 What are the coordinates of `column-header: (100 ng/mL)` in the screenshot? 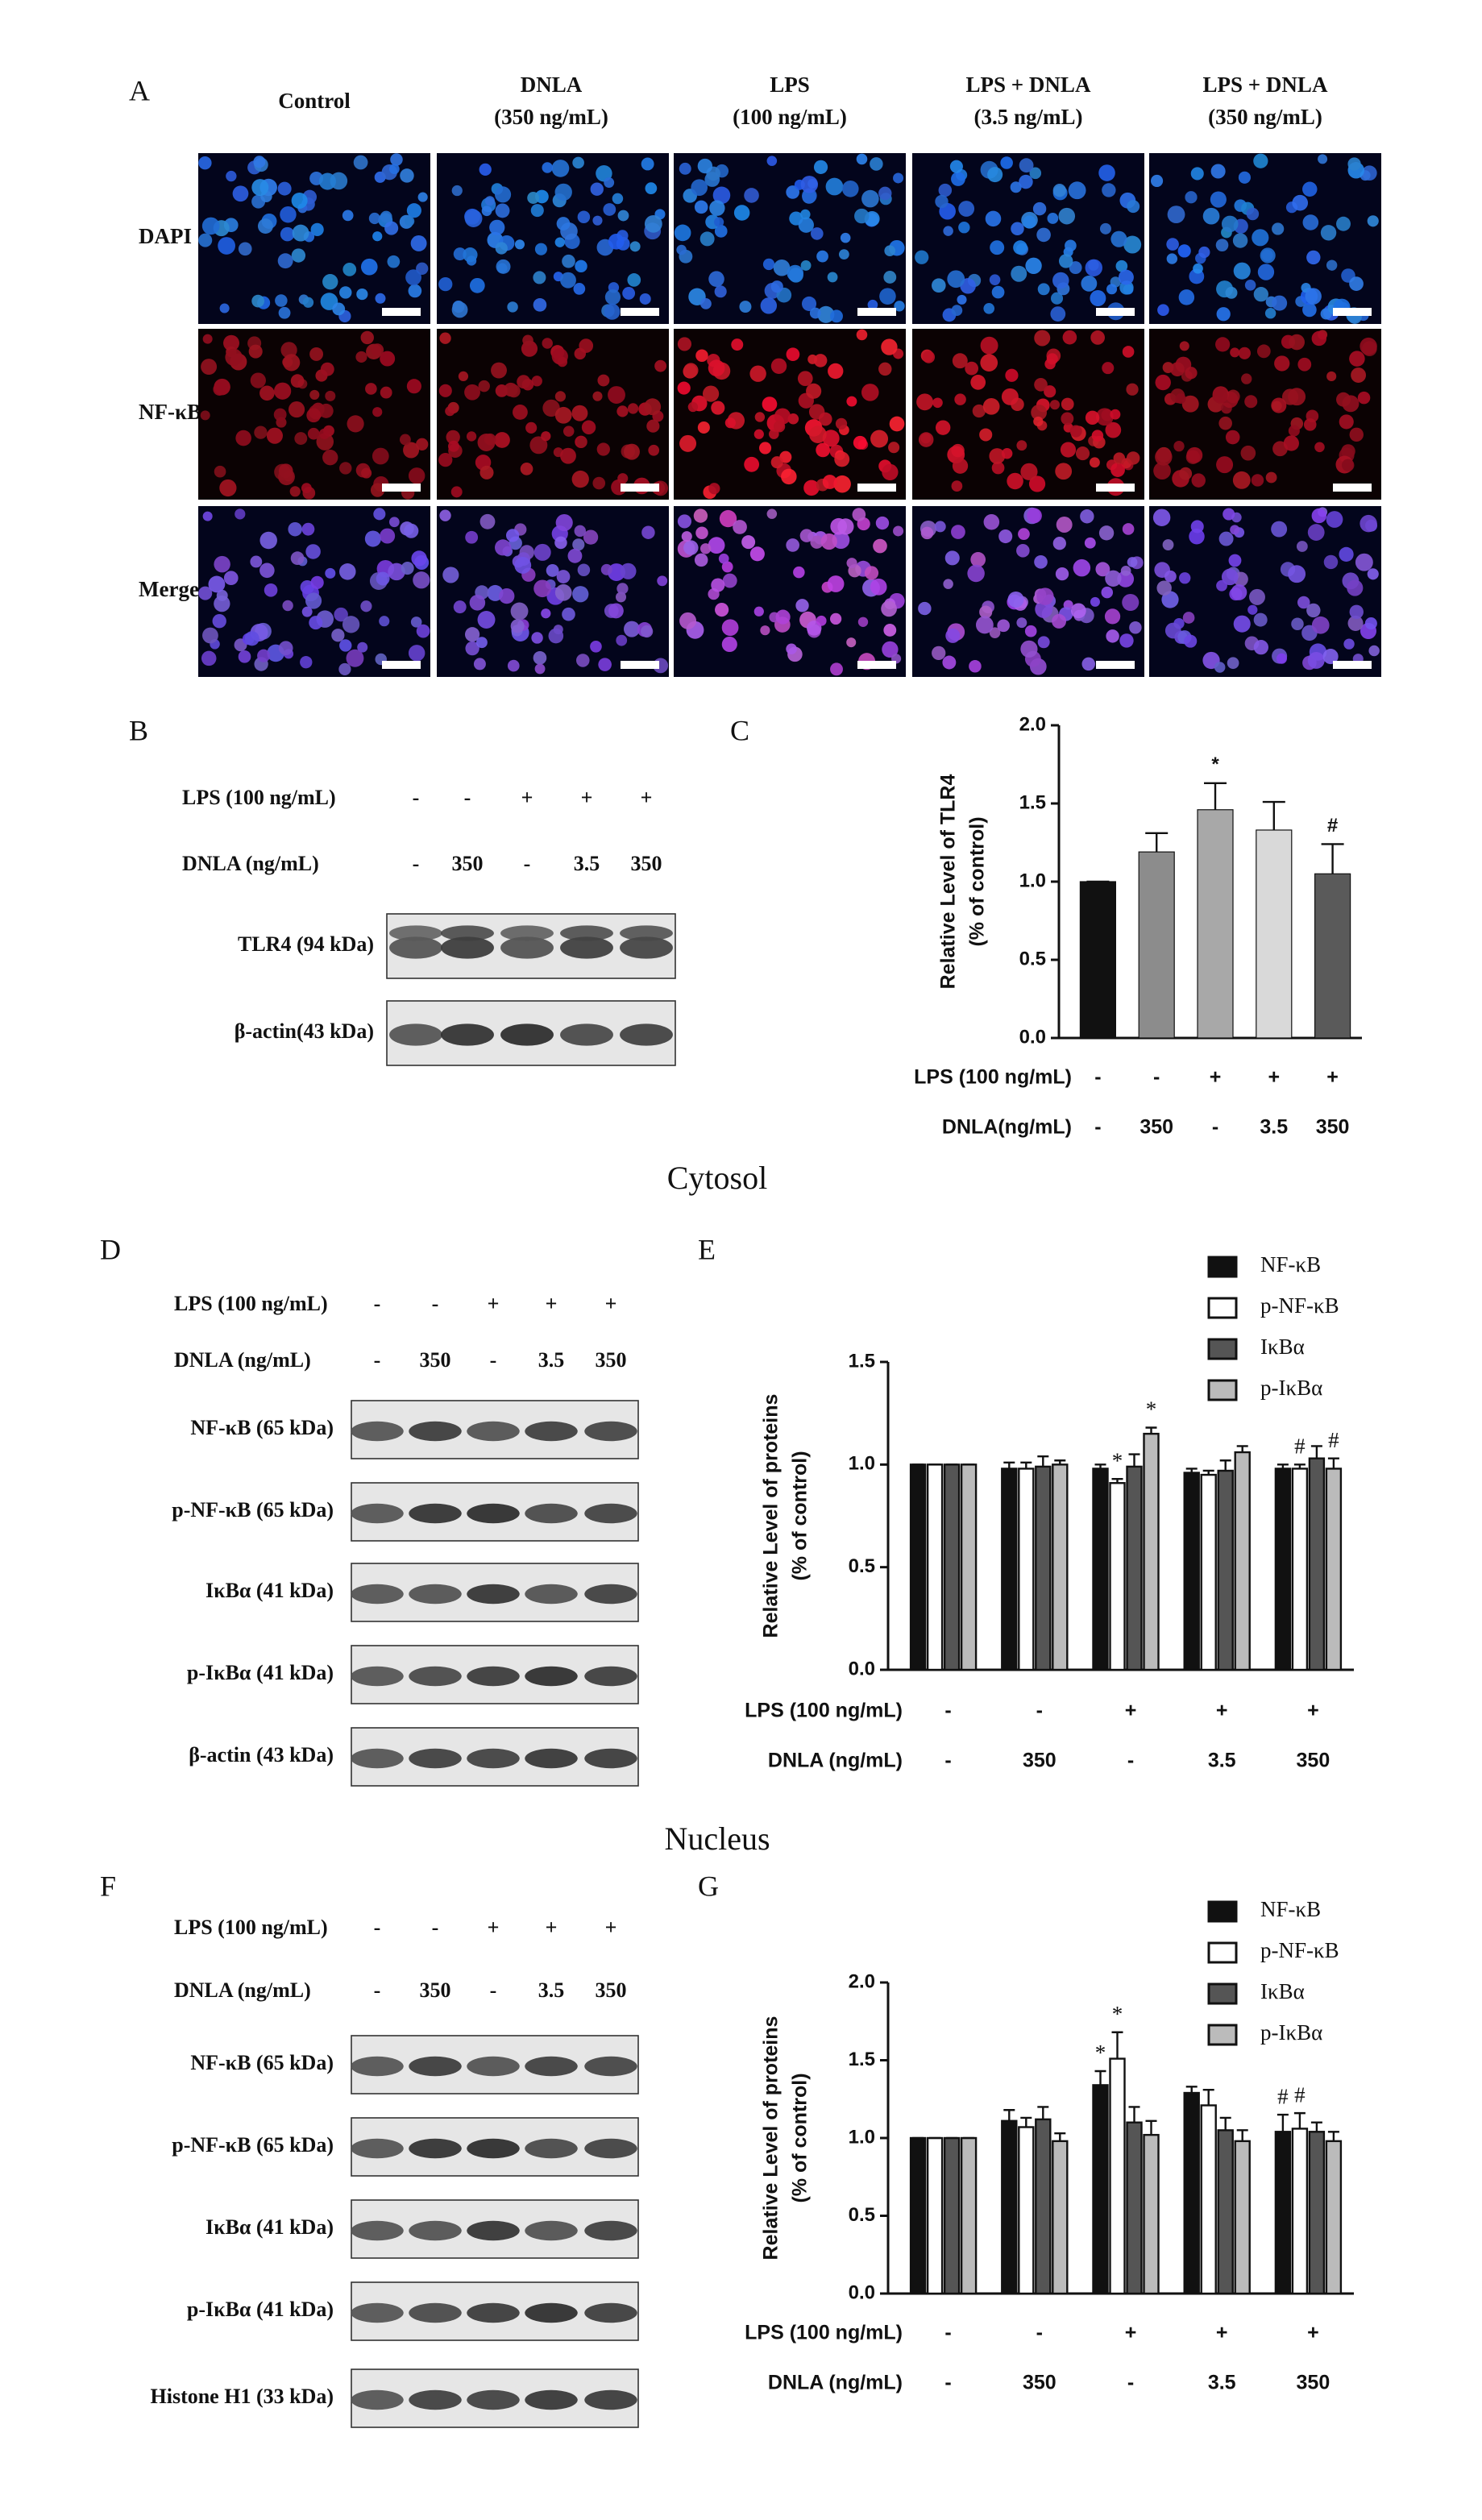 It's located at (790, 117).